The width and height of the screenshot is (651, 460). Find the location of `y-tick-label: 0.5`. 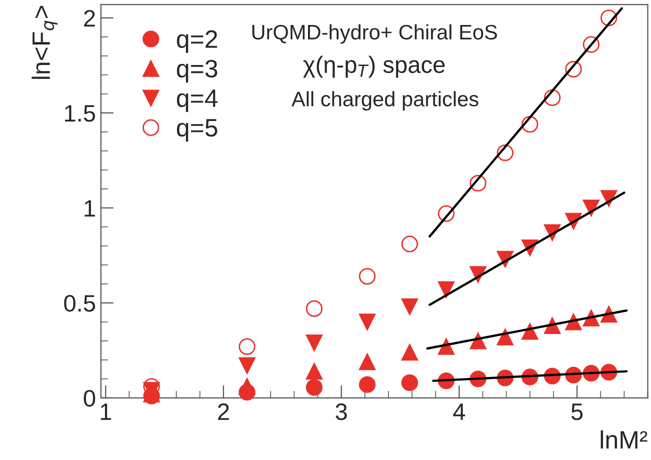

y-tick-label: 0.5 is located at coordinates (80, 303).